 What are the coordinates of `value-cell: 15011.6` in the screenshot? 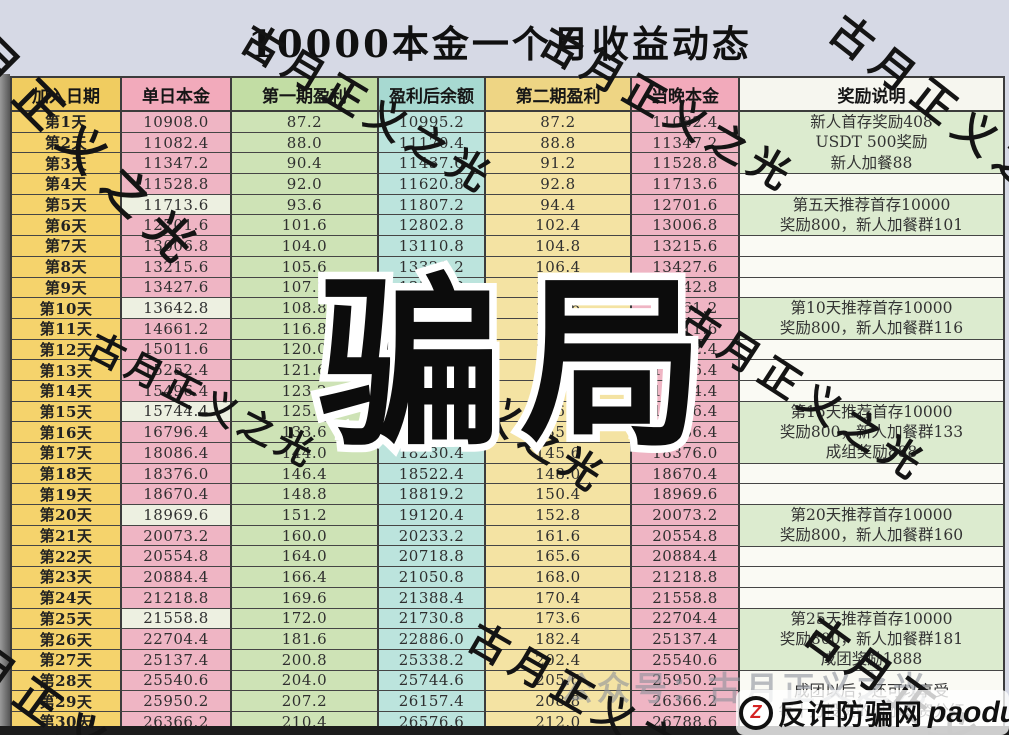 It's located at (177, 350).